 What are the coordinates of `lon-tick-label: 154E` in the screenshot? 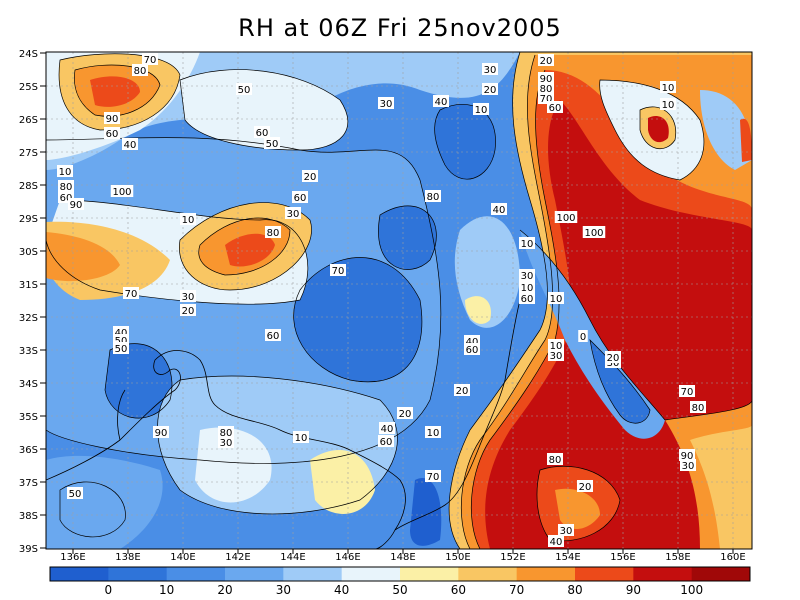 It's located at (567, 557).